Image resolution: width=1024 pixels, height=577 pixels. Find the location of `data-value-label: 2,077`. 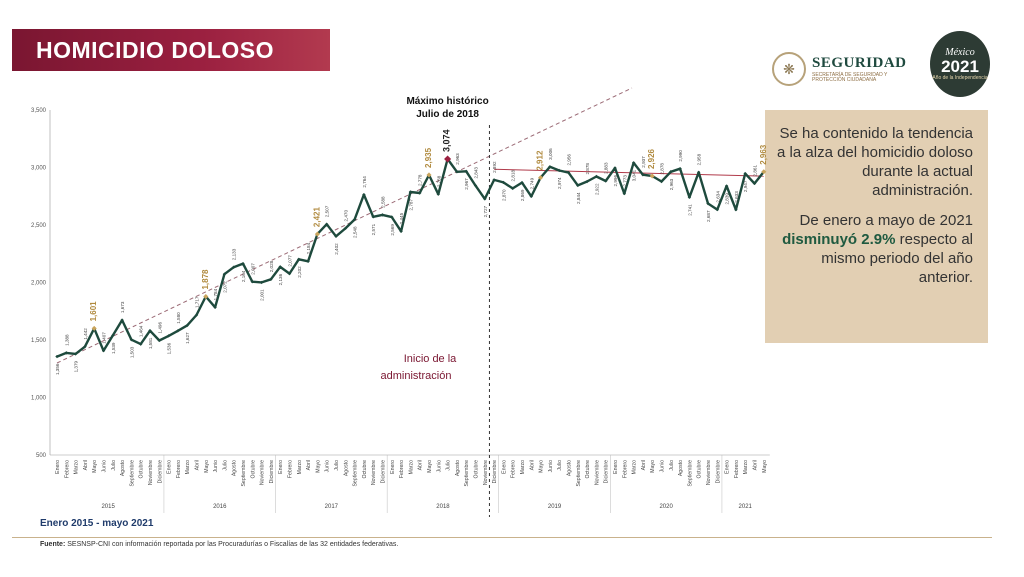

data-value-label: 2,077 is located at coordinates (290, 261).